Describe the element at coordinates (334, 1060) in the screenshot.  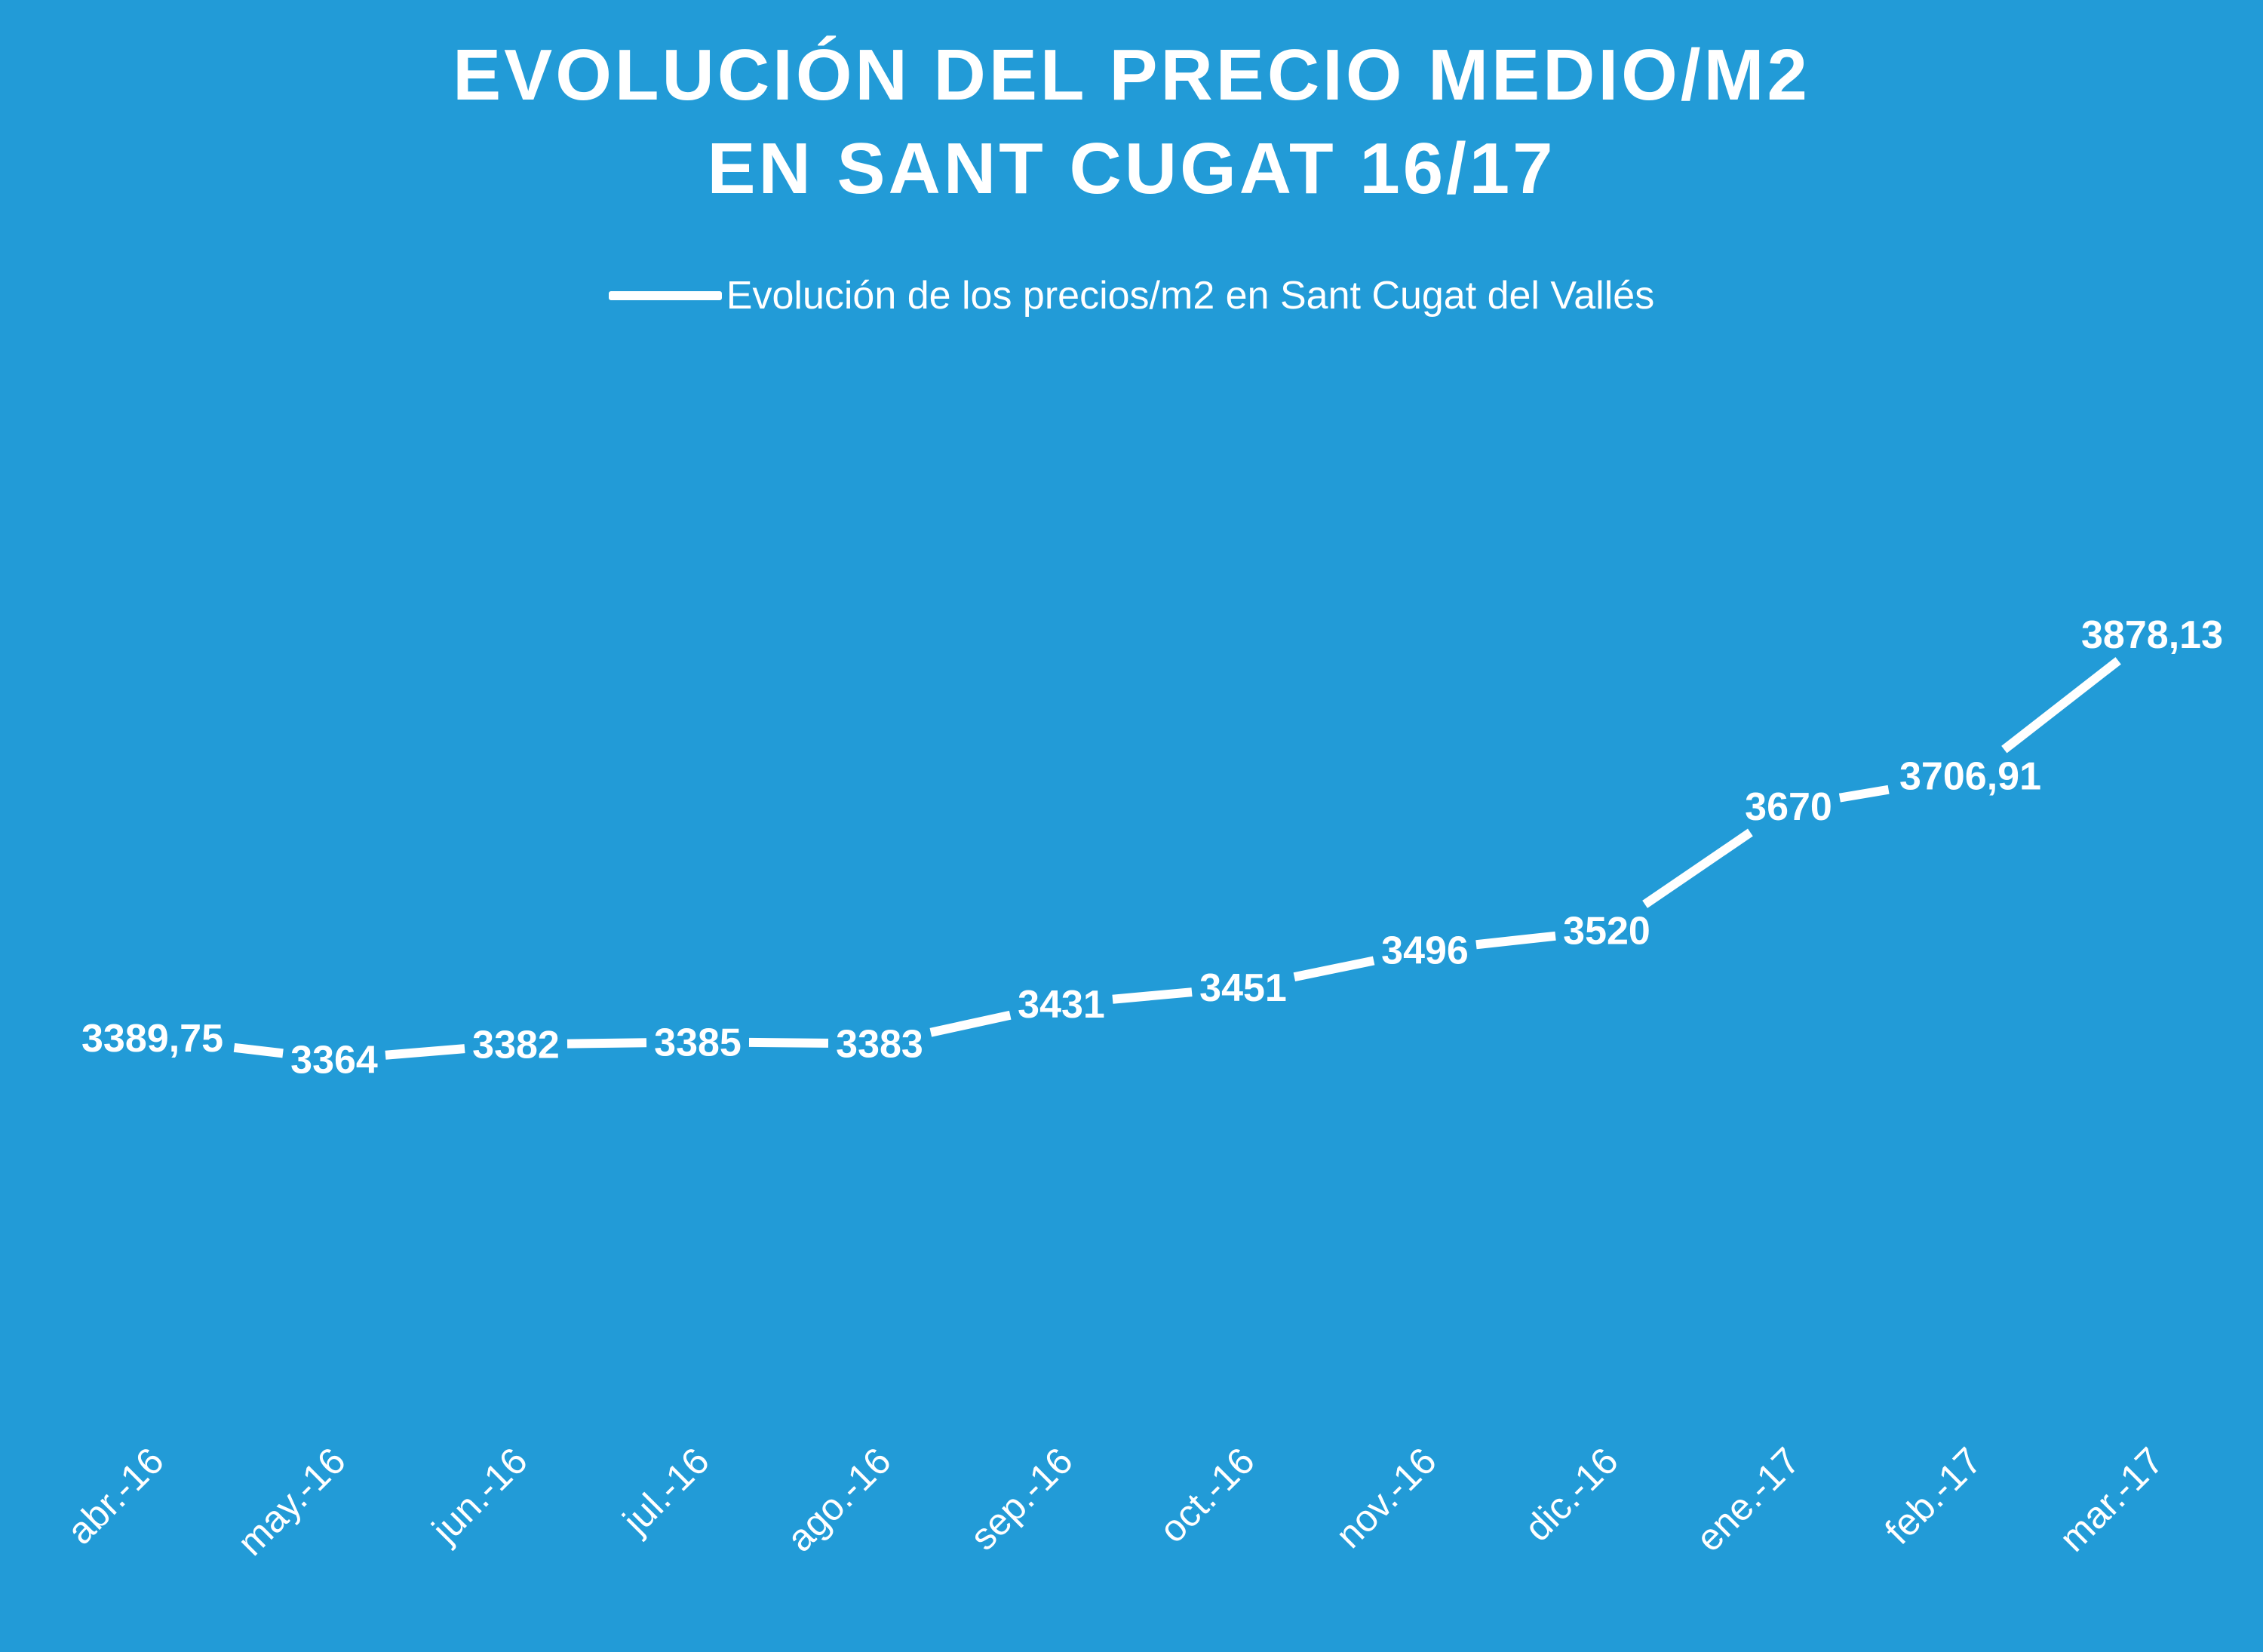
I see `data-label-may.-16: 3364` at that location.